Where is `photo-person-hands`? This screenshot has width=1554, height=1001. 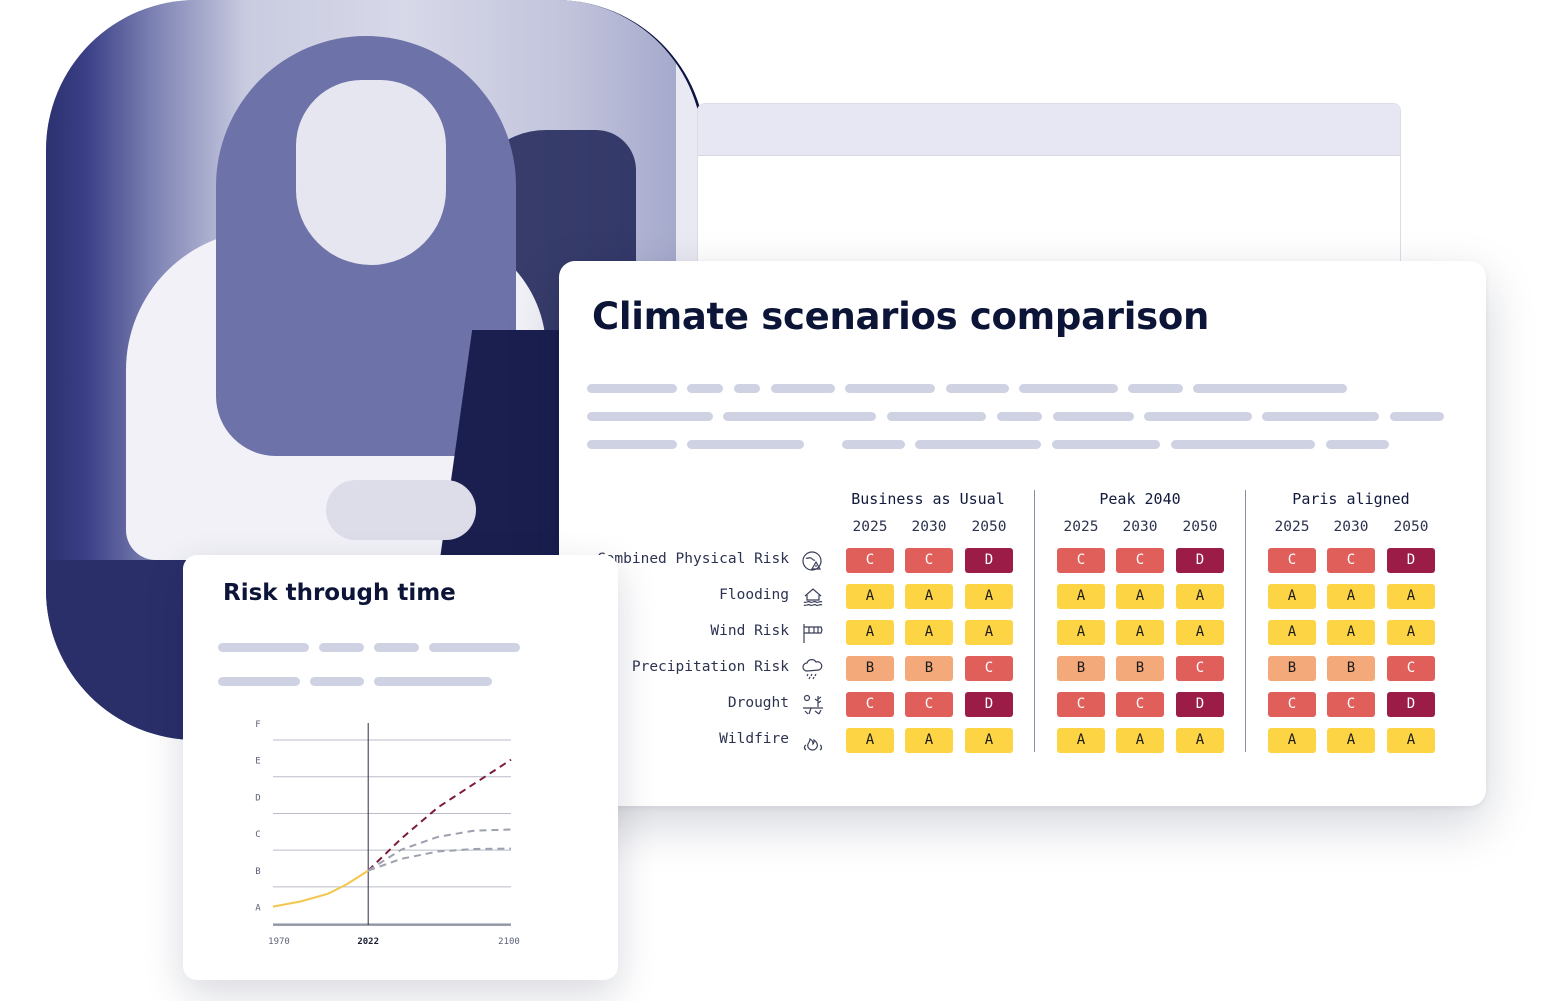 photo-person-hands is located at coordinates (401, 510).